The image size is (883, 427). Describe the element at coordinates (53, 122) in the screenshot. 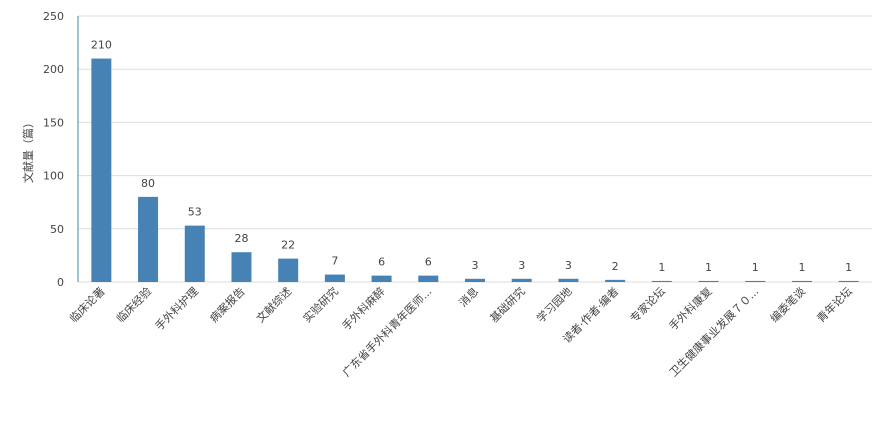

I see `y-tick-label: 150` at that location.